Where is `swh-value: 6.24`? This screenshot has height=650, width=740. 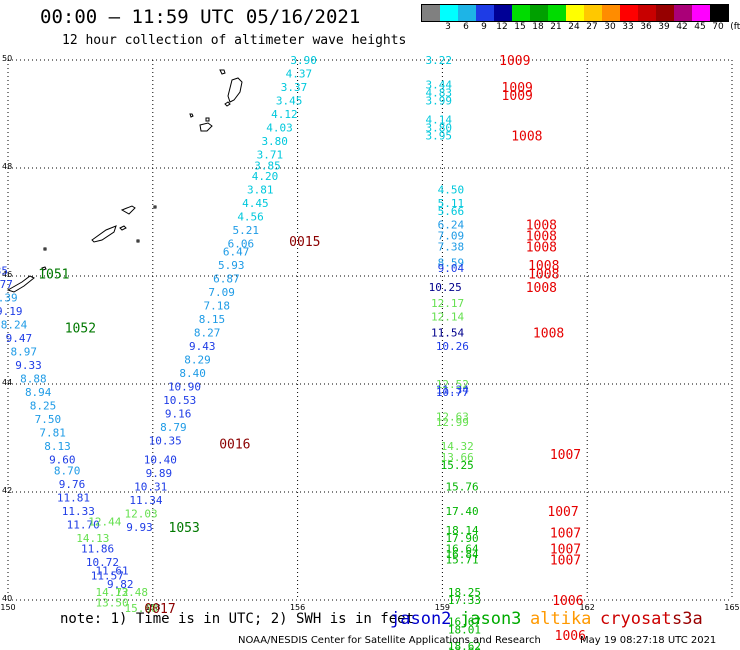
swh-value: 6.24 is located at coordinates (451, 225).